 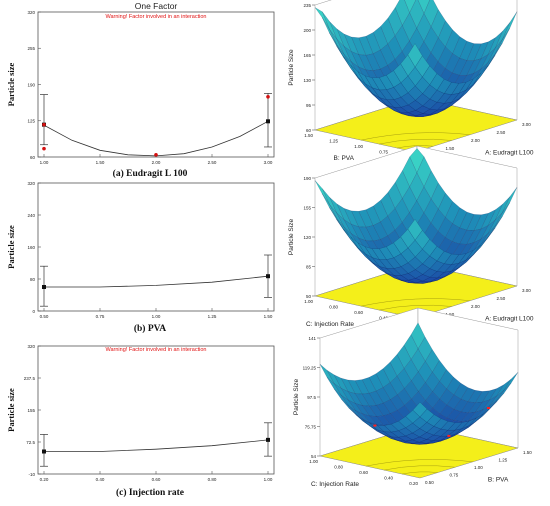 I want to click on y-tick-label: 1.50, so click(x=308, y=135).